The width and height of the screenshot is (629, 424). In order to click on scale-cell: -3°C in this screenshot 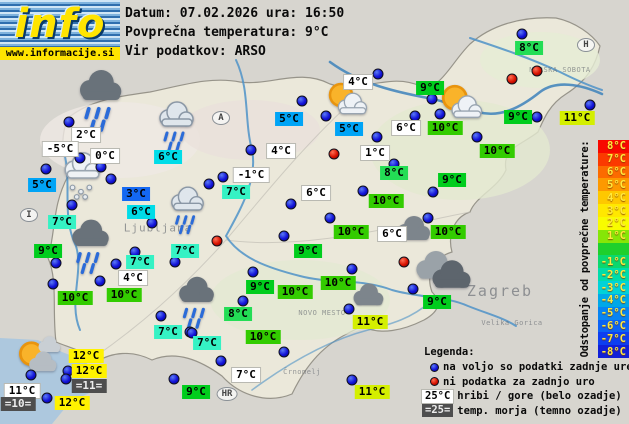, I will do `click(613, 287)`.